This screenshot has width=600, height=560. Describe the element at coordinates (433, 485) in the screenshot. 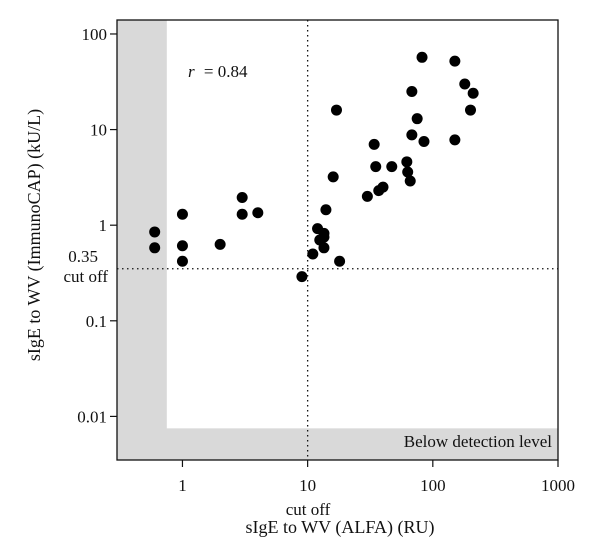

I see `x-tick-label: 100` at that location.